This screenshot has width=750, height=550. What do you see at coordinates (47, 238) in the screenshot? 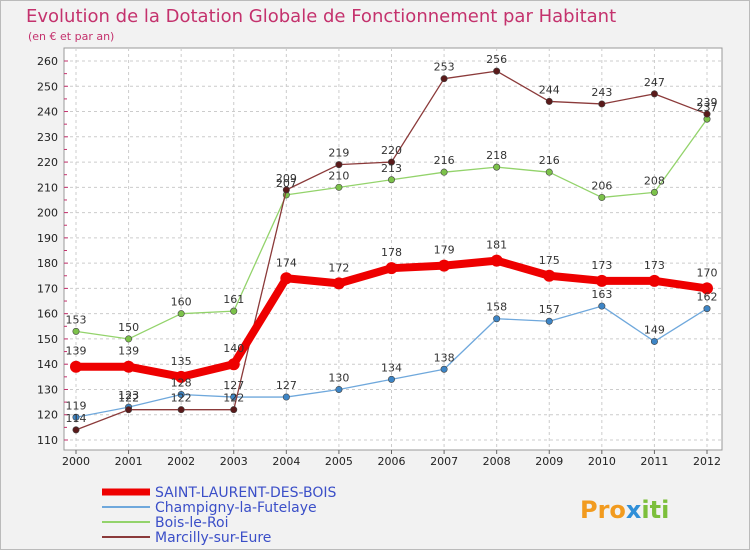
I see `y-tick-label: 190` at bounding box center [47, 238].